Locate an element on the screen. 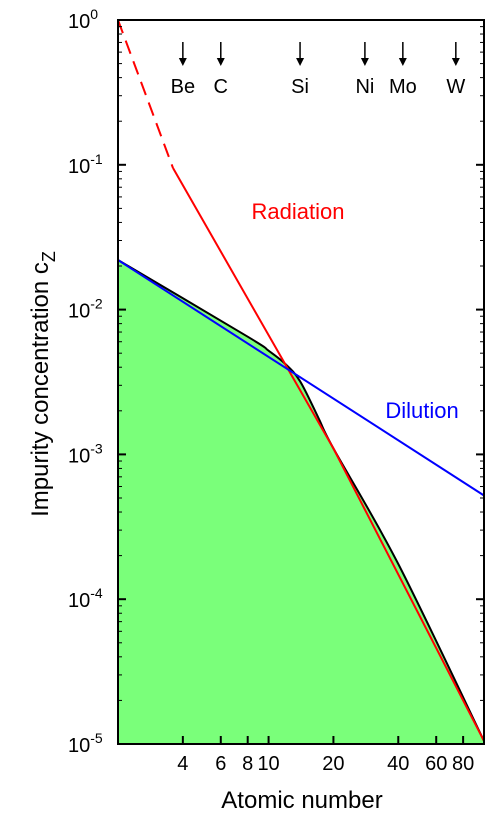  x-tick-label: 20 is located at coordinates (333, 764).